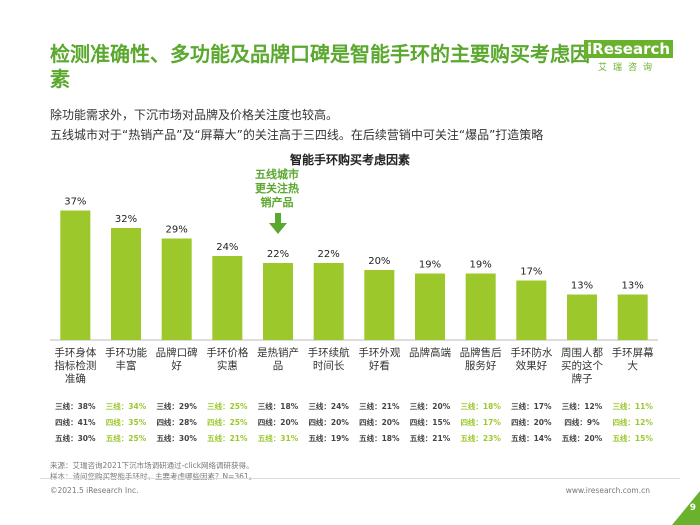 The height and width of the screenshot is (525, 700). What do you see at coordinates (126, 352) in the screenshot?
I see `category-label: 手环功能` at bounding box center [126, 352].